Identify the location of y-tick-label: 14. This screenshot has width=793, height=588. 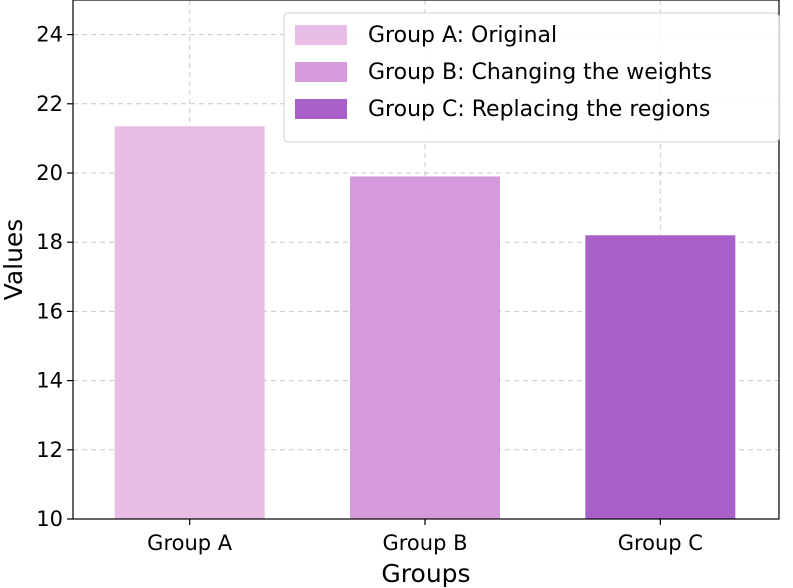
(49, 381).